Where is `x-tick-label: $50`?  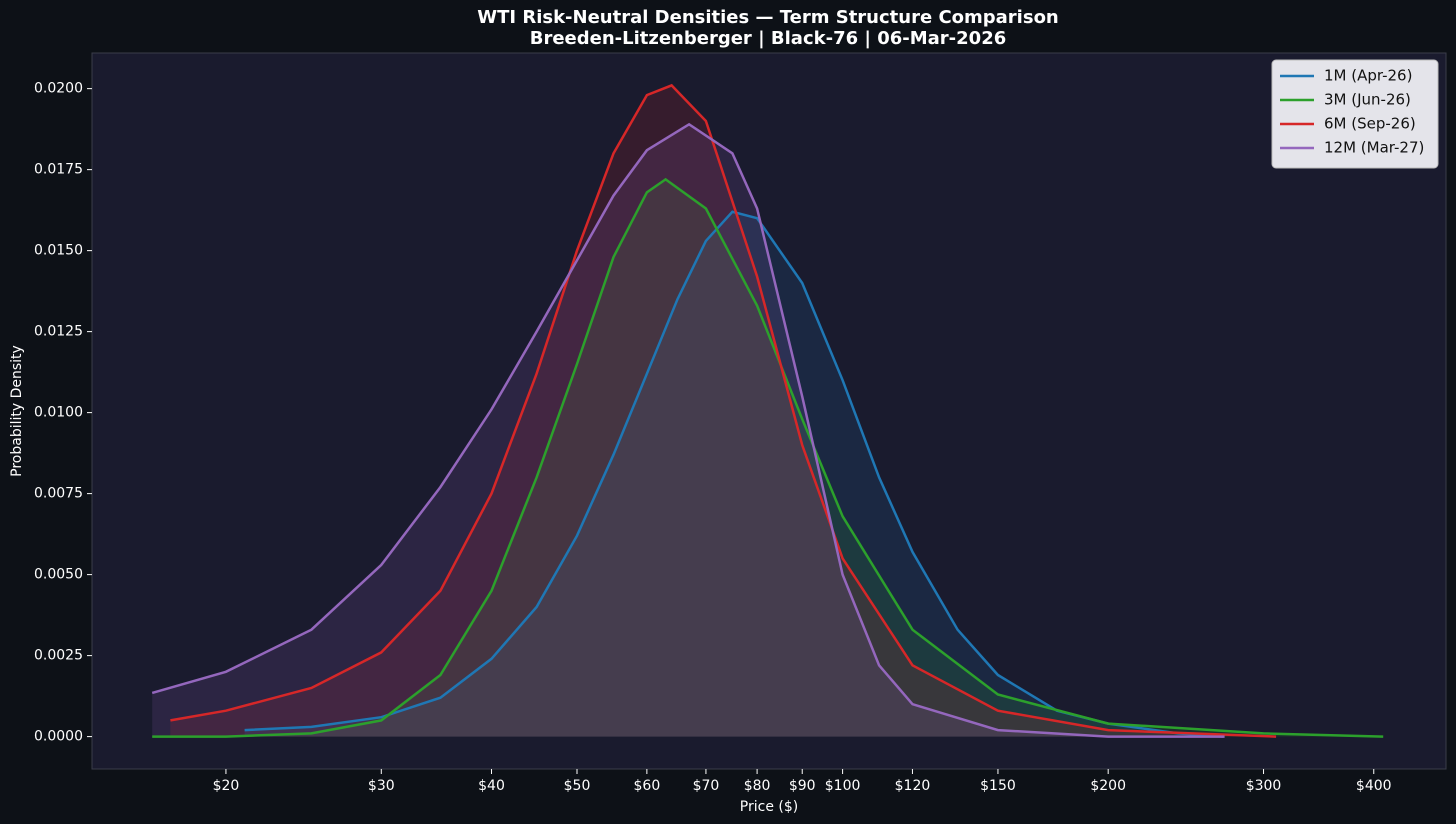
x-tick-label: $50 is located at coordinates (577, 786).